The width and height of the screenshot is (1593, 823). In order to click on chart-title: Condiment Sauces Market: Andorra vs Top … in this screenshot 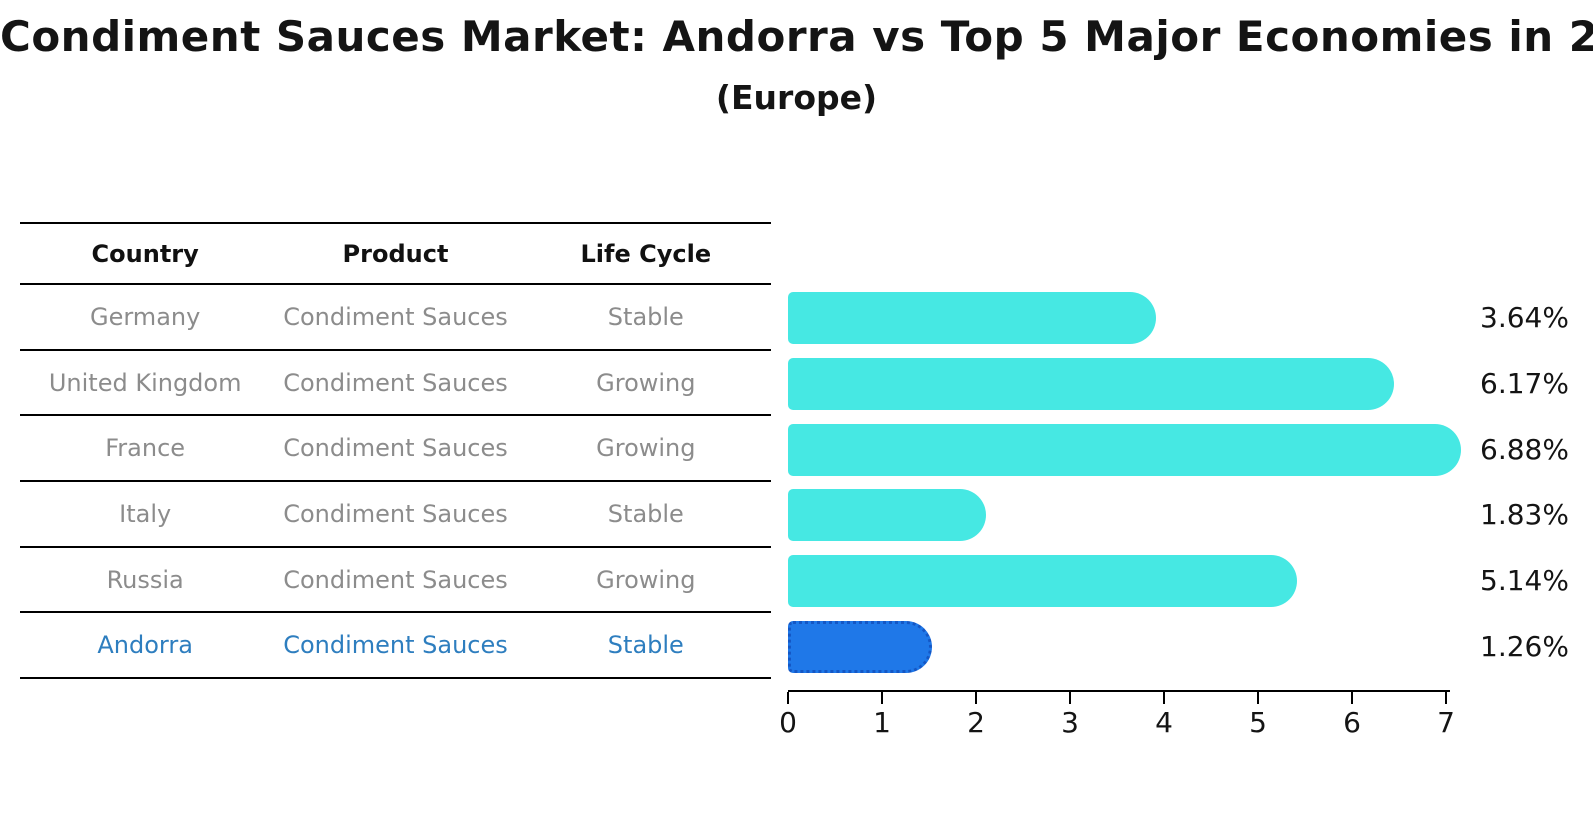, I will do `click(796, 36)`.